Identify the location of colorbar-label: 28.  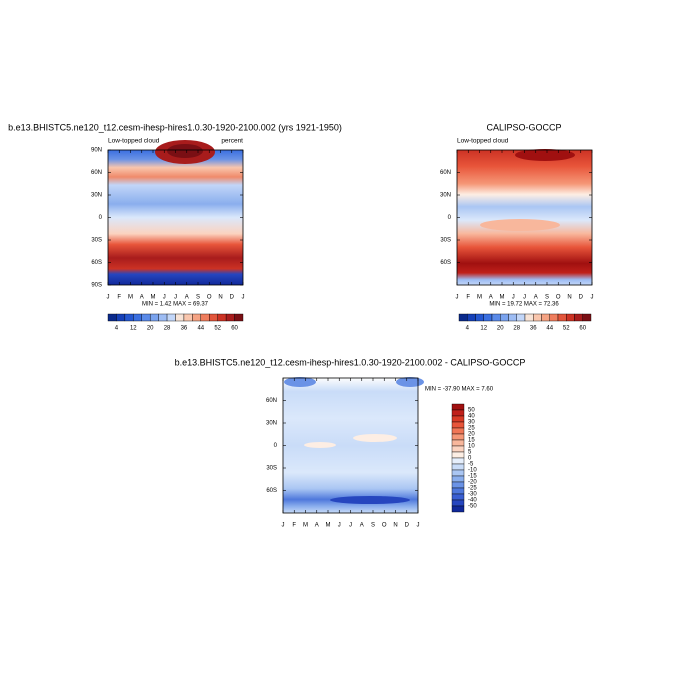
(167, 329).